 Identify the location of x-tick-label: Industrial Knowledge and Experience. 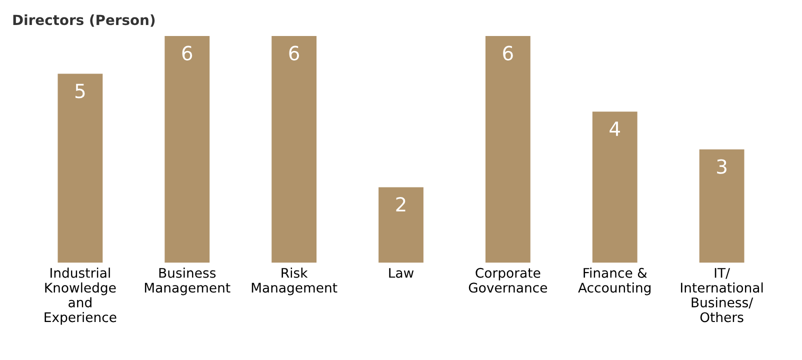
(80, 296).